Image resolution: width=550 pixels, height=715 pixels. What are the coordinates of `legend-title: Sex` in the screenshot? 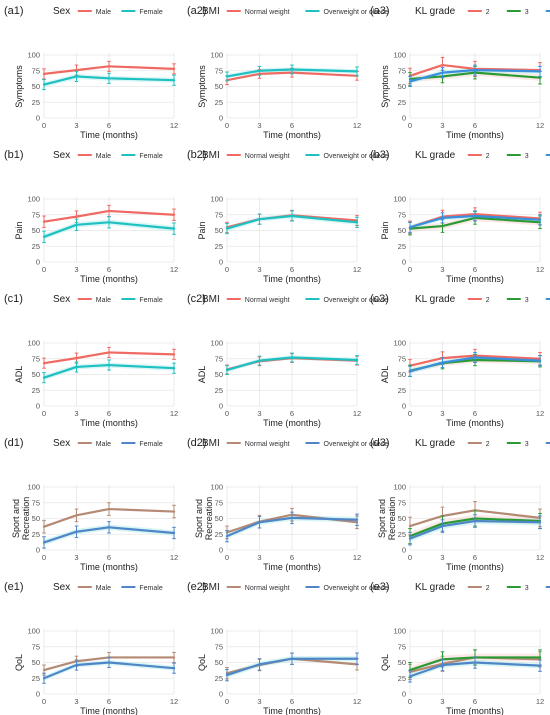 It's located at (61, 155).